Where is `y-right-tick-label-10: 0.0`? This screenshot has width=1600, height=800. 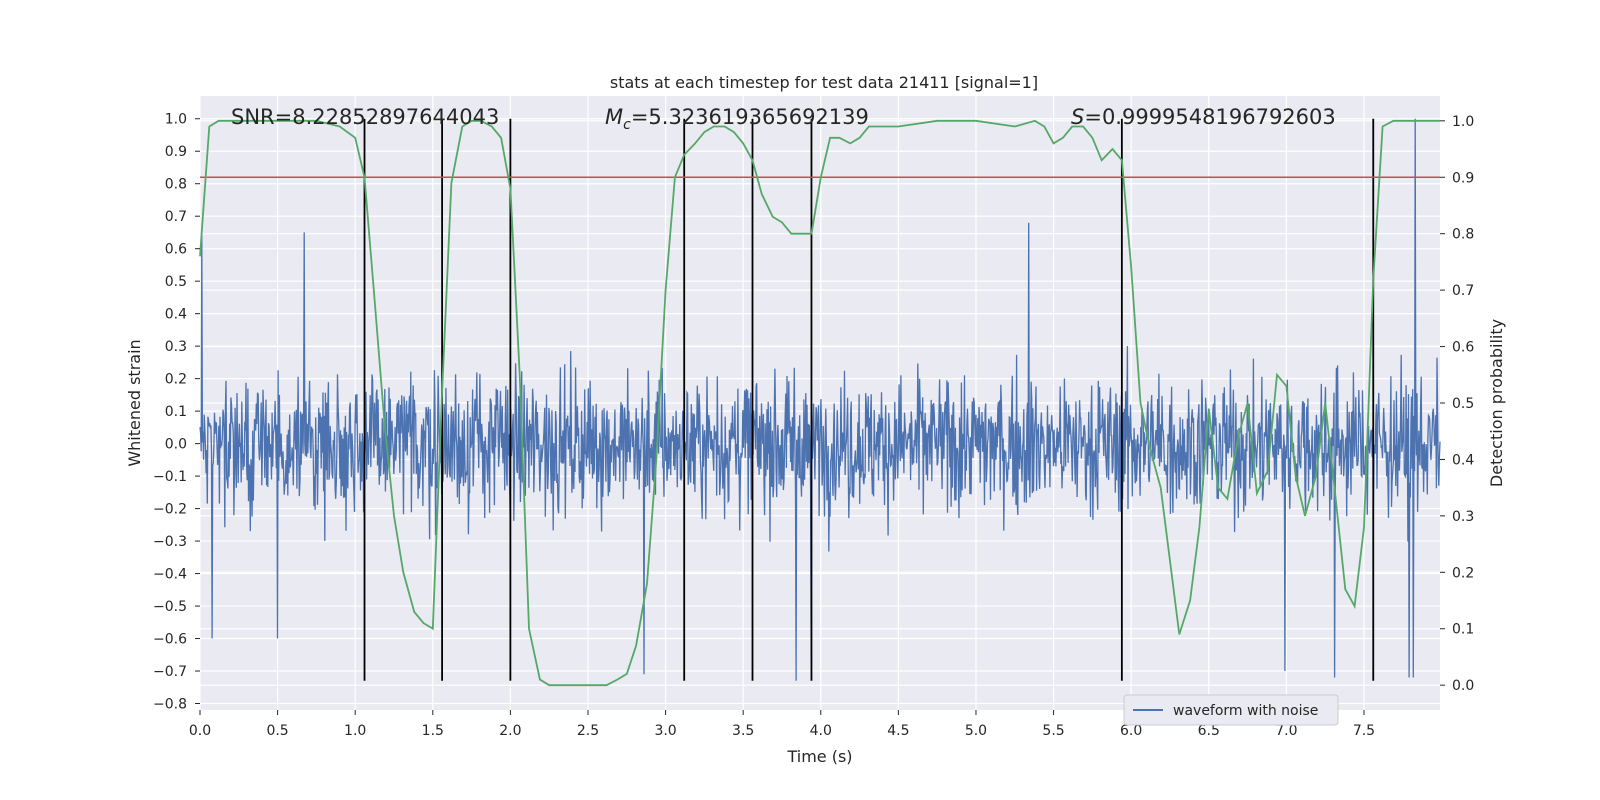 y-right-tick-label-10: 0.0 is located at coordinates (1463, 686).